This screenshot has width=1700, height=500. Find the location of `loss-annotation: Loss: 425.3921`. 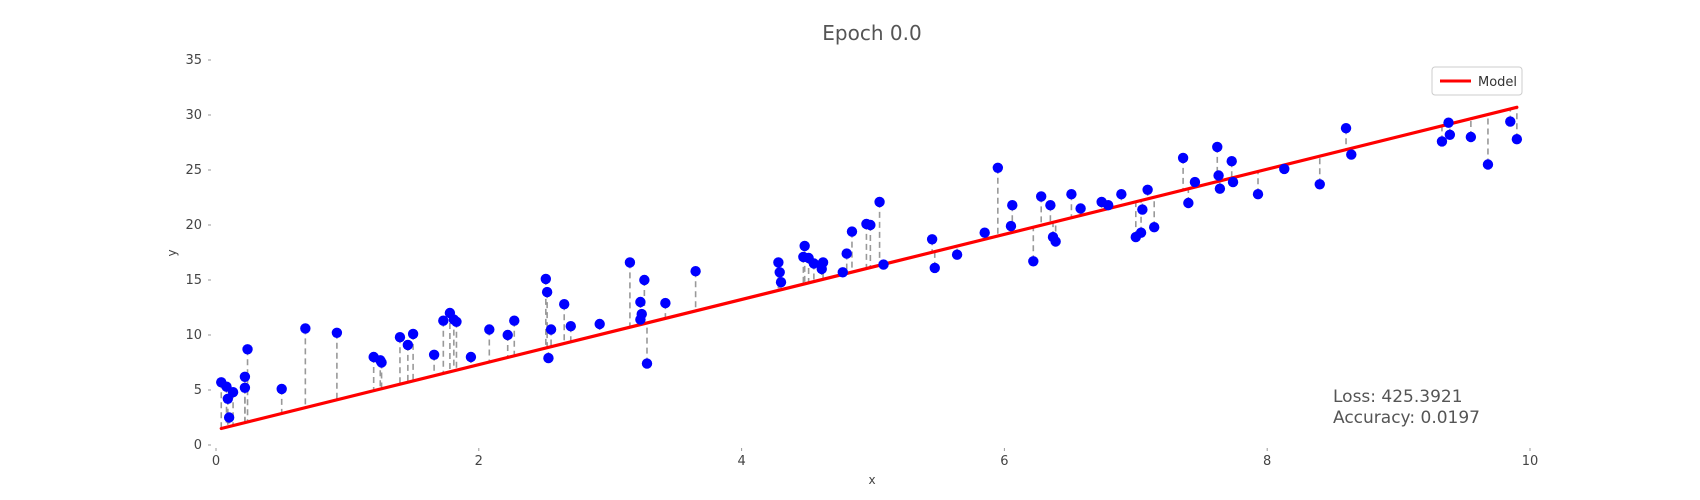

loss-annotation: Loss: 425.3921 is located at coordinates (1398, 397).